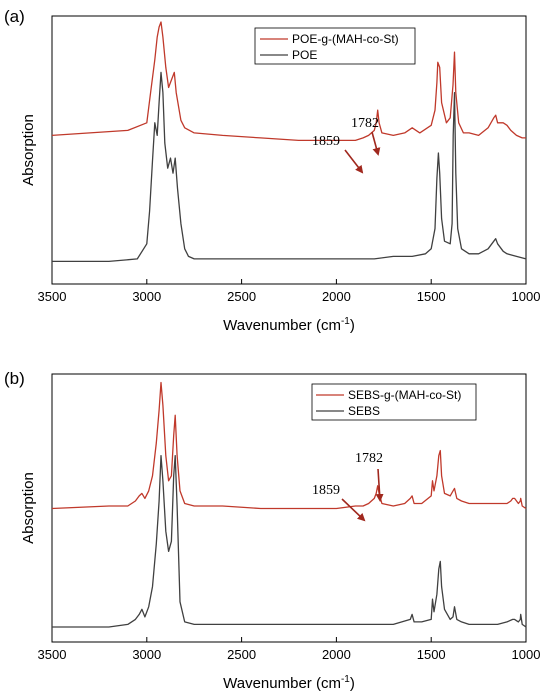 This screenshot has width=550, height=698. I want to click on panel-label: (b), so click(14, 378).